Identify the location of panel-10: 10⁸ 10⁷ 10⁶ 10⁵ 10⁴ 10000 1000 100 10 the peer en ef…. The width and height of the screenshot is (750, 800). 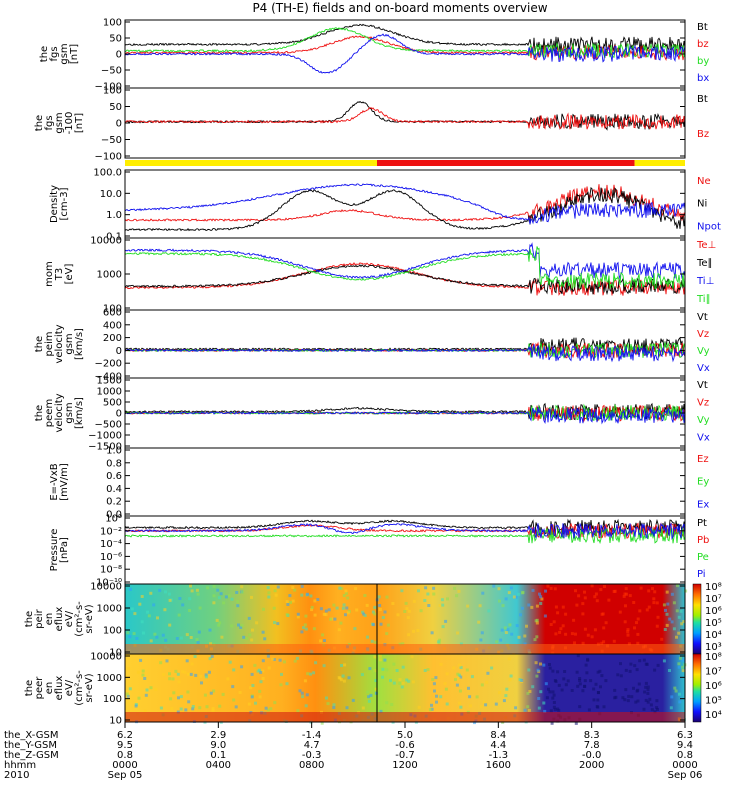
(373, 689).